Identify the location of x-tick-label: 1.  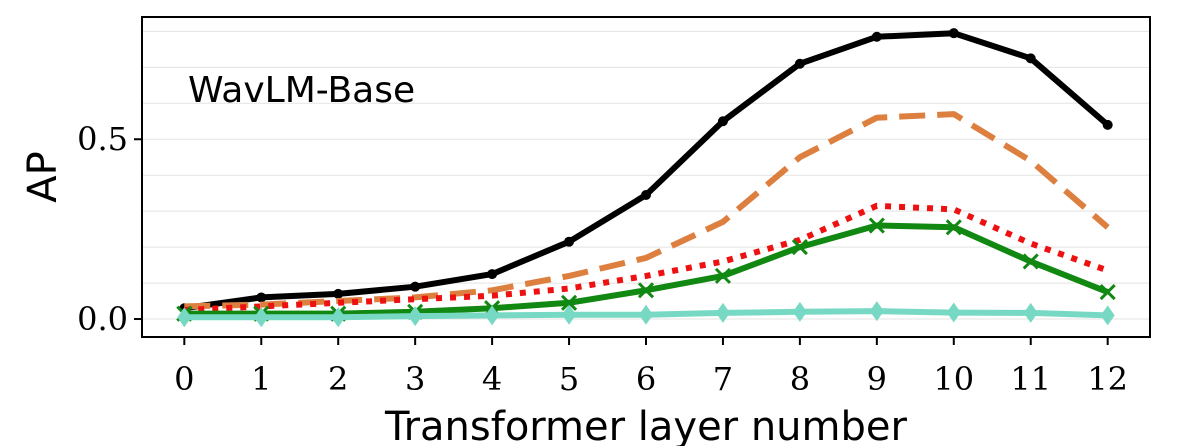
(261, 379).